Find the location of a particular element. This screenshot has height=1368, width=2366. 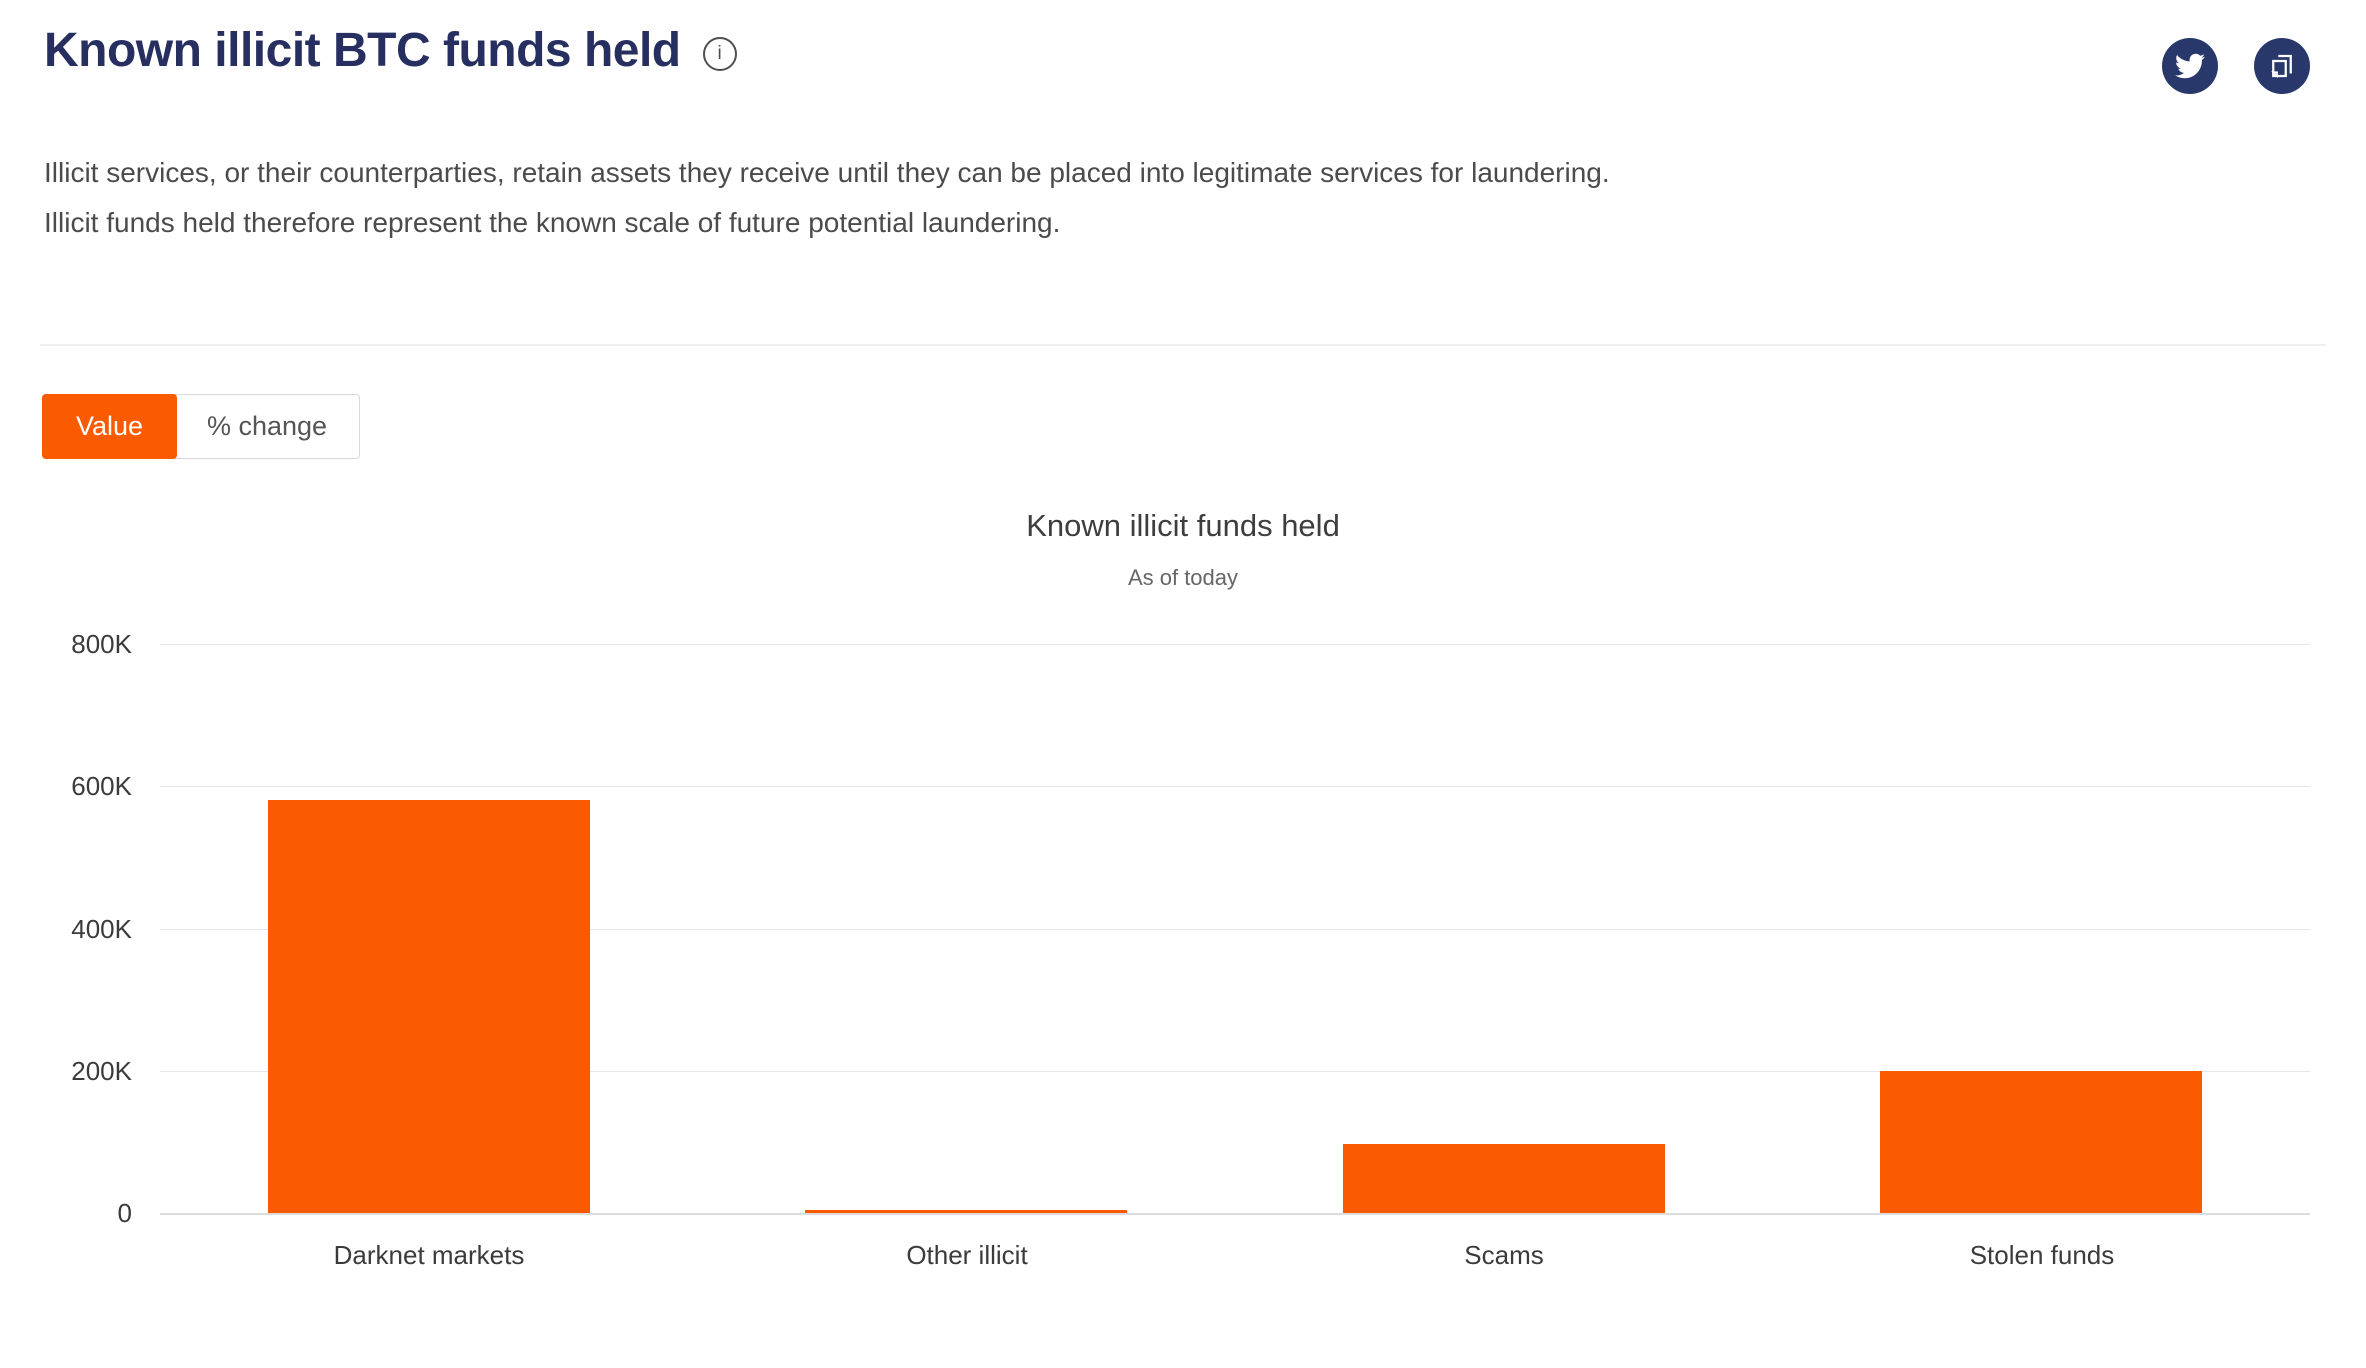

x-axis-label-stolen-funds: Stolen funds is located at coordinates (2042, 1255).